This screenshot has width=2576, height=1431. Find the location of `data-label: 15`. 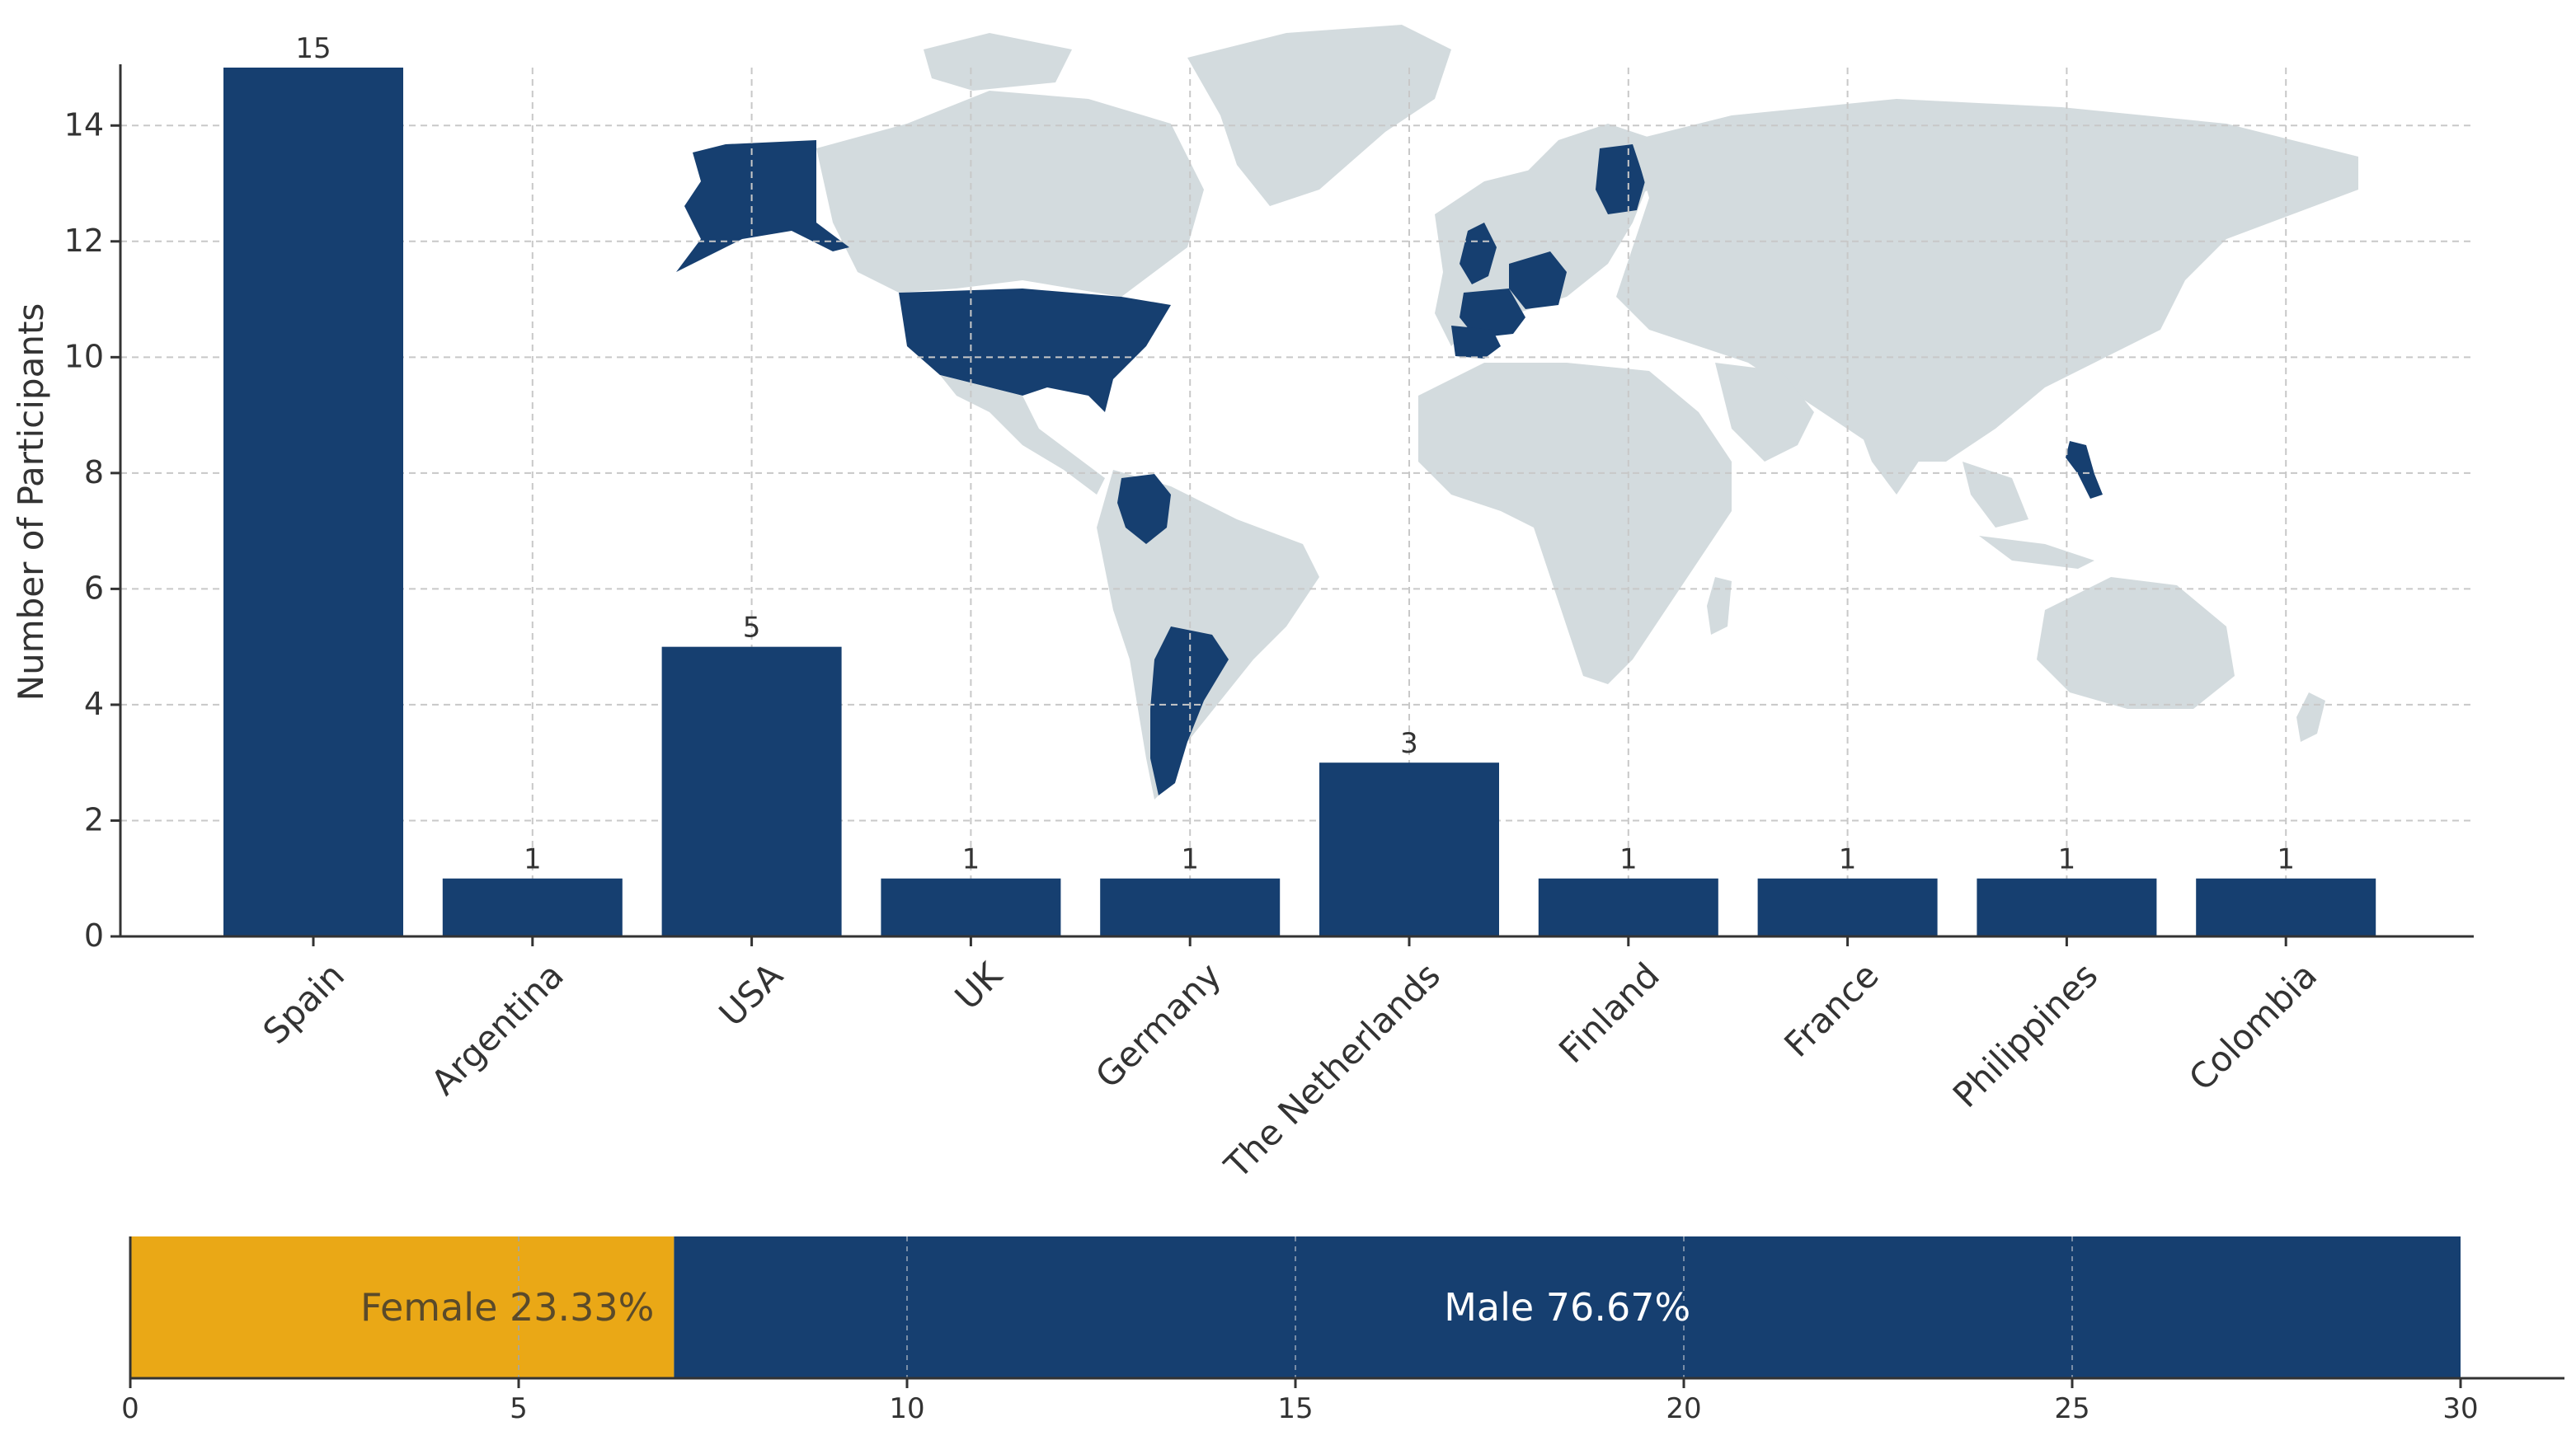

data-label: 15 is located at coordinates (313, 48).